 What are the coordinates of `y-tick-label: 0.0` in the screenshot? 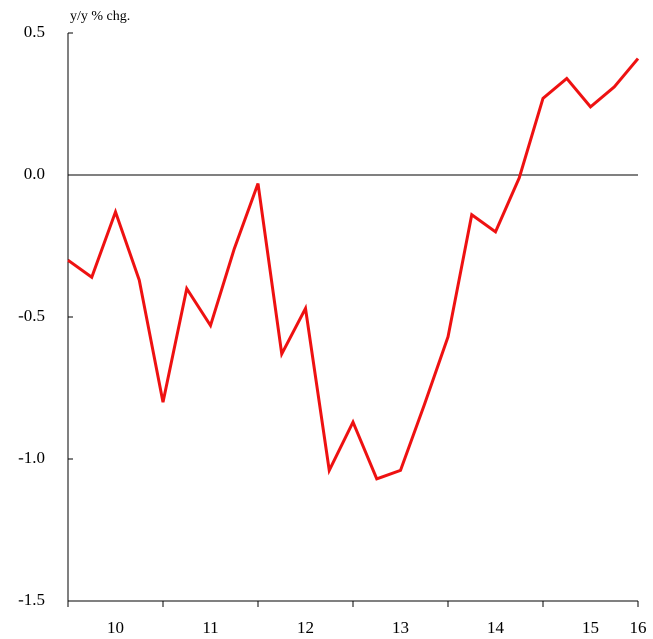 It's located at (34, 173).